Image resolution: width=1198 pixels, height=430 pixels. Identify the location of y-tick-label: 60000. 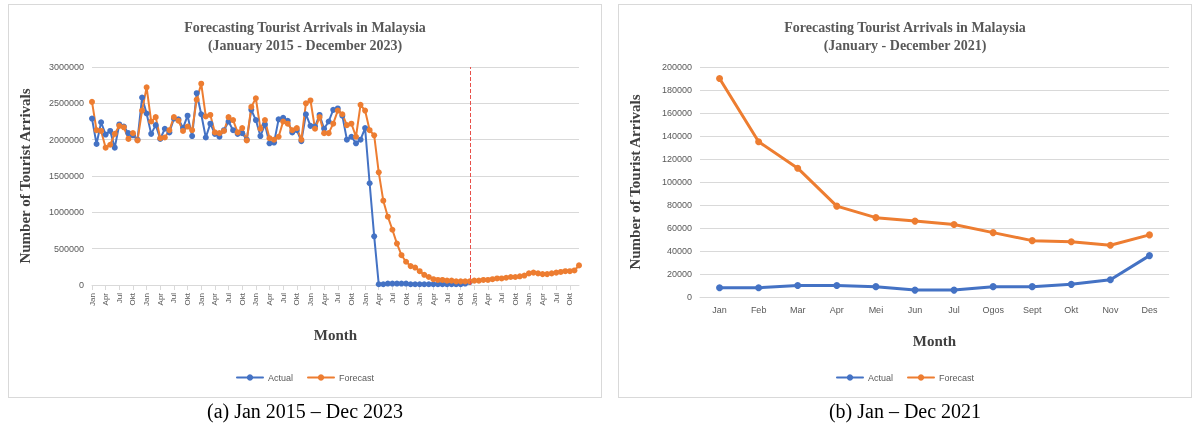
(679, 228).